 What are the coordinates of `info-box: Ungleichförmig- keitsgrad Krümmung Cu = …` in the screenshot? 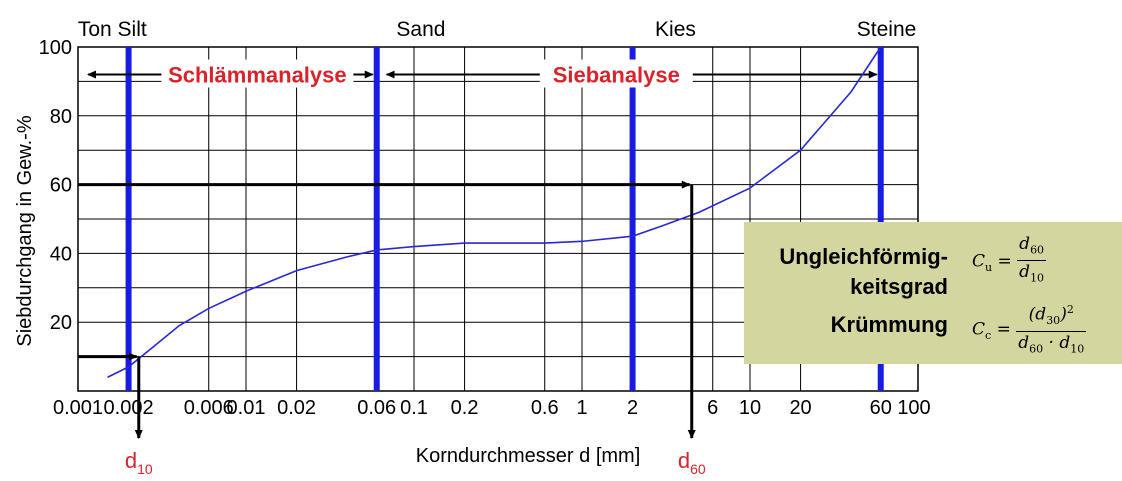 It's located at (933, 293).